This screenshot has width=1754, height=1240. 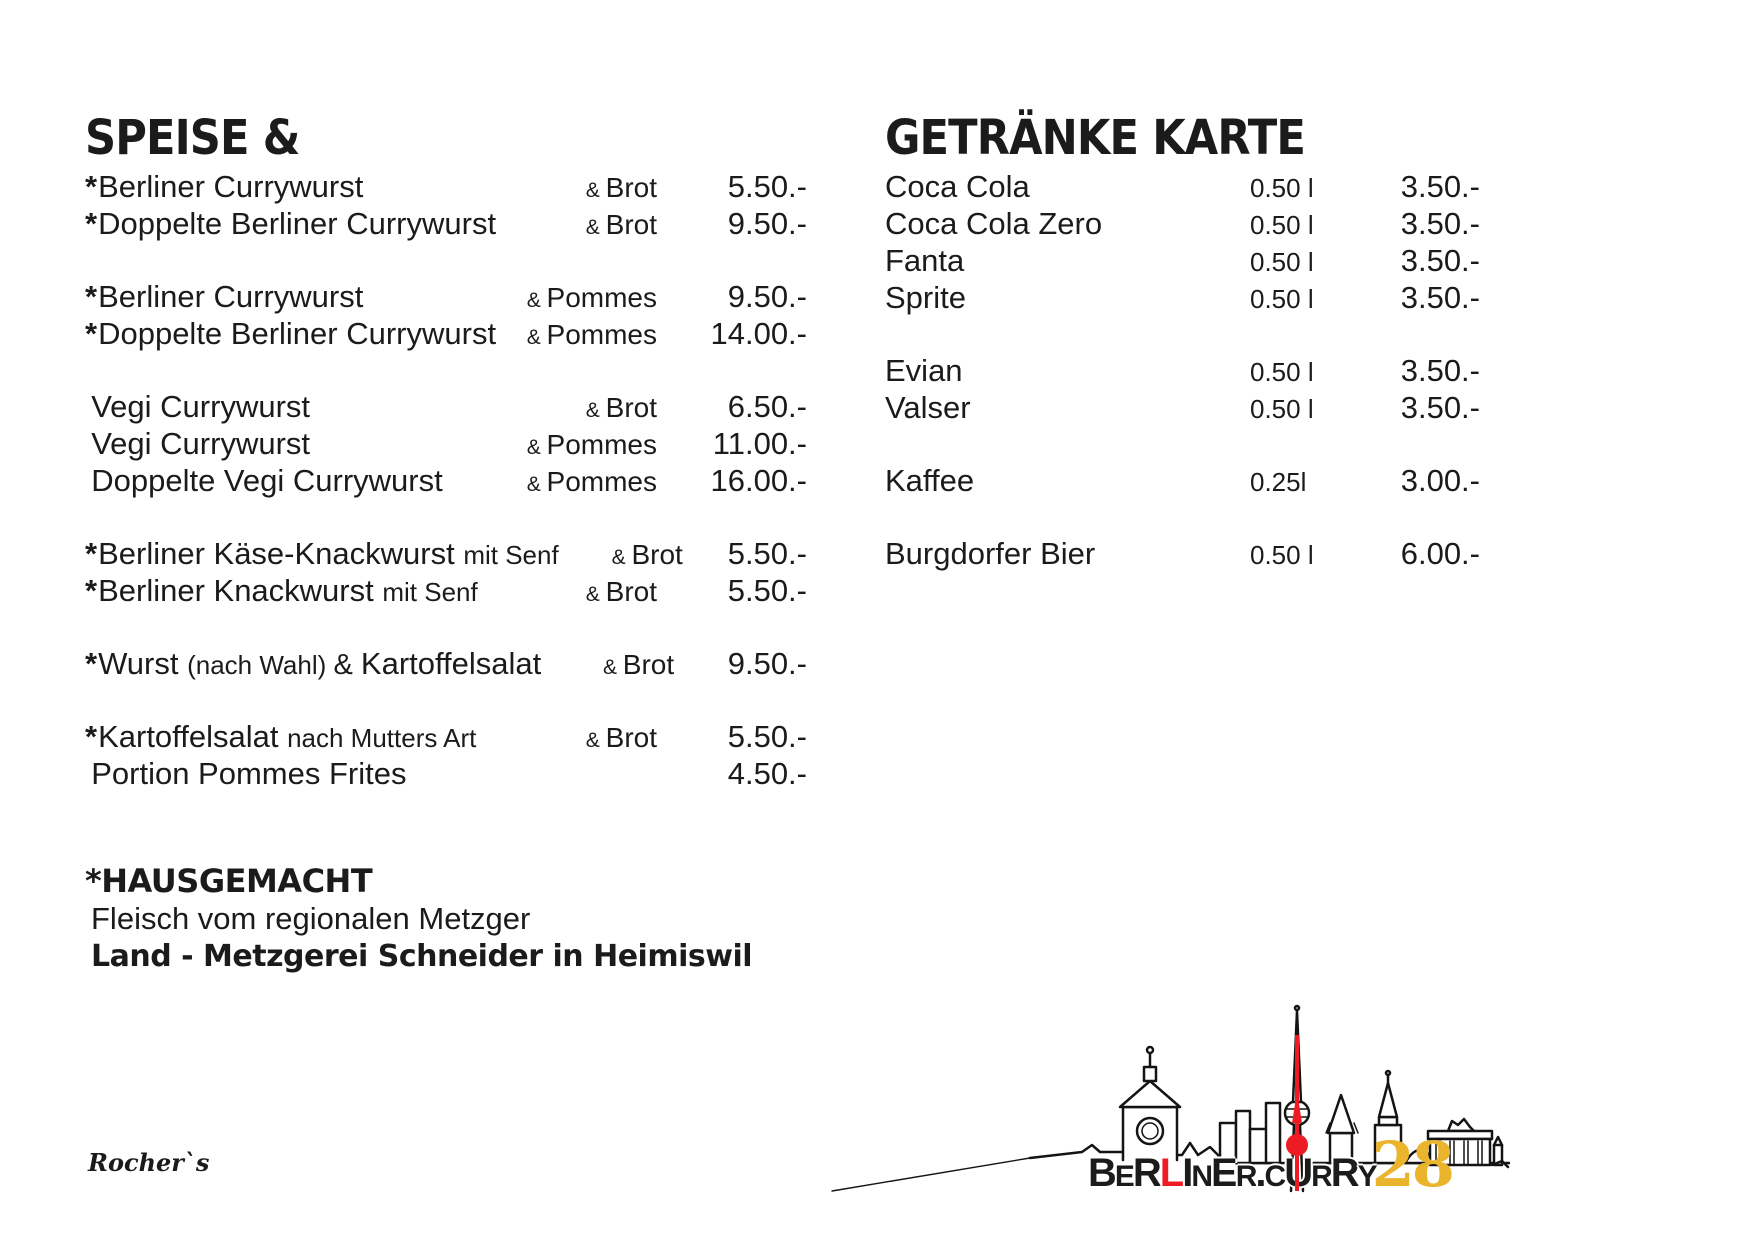 I want to click on drink-item-row: Kaffee 0.25l 3.00.-, so click(x=1182, y=480).